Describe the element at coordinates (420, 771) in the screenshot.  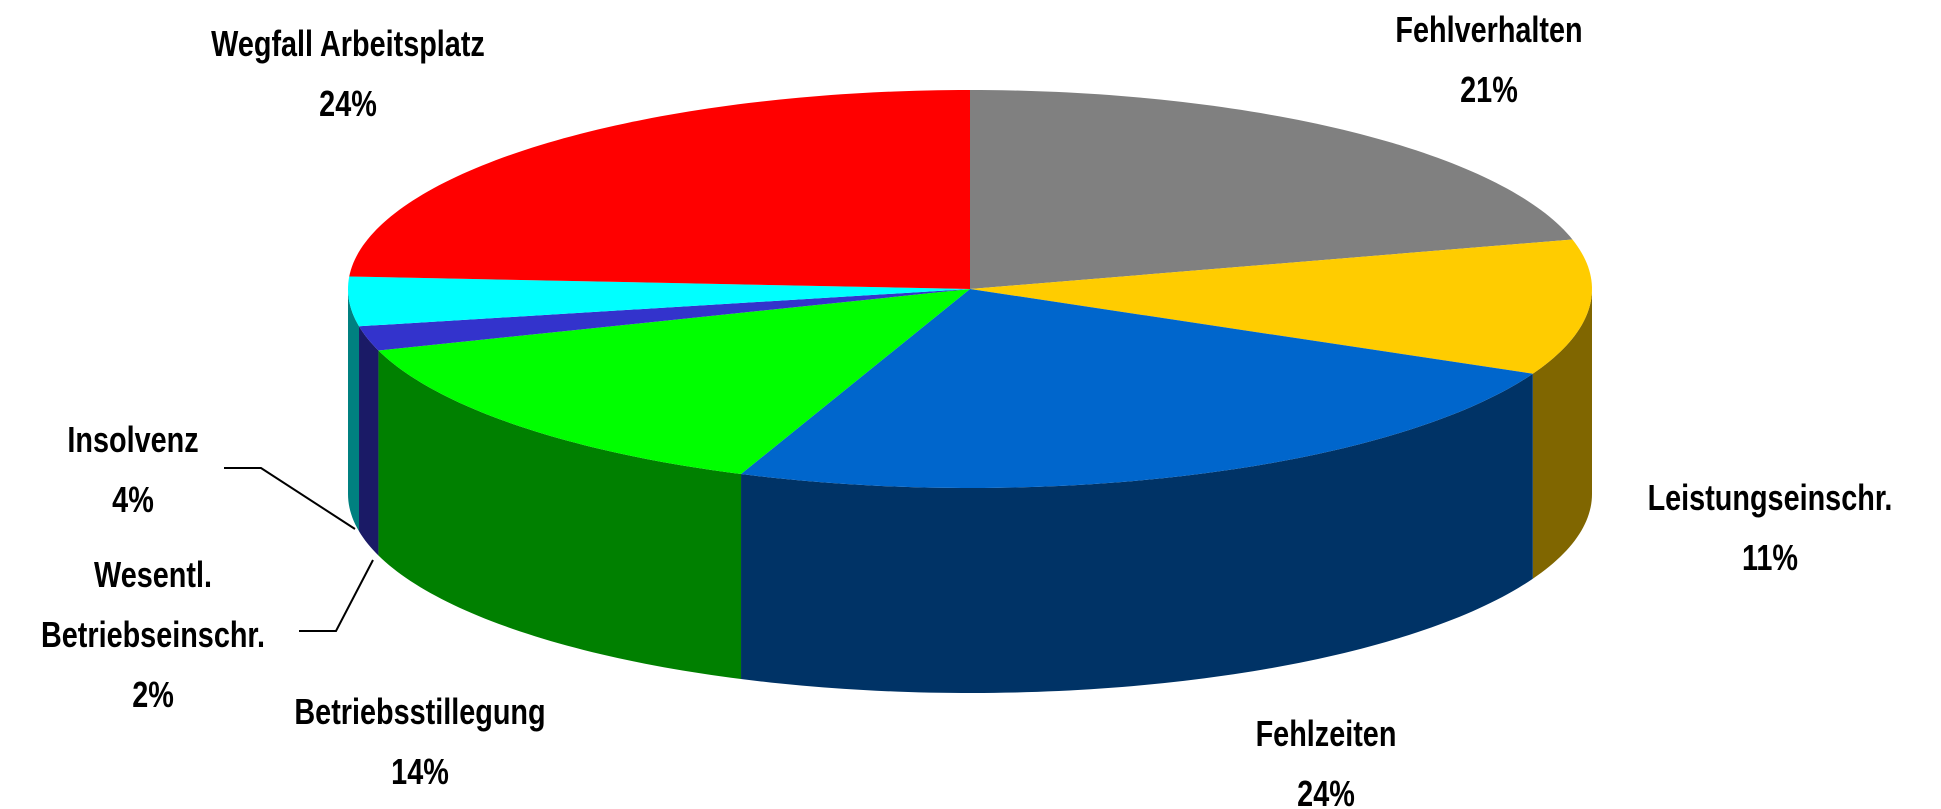
I see `value-label: 14%` at that location.